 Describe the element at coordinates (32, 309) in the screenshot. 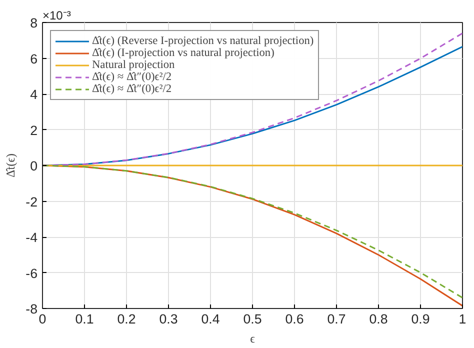

I see `y-tick-label: -8` at that location.